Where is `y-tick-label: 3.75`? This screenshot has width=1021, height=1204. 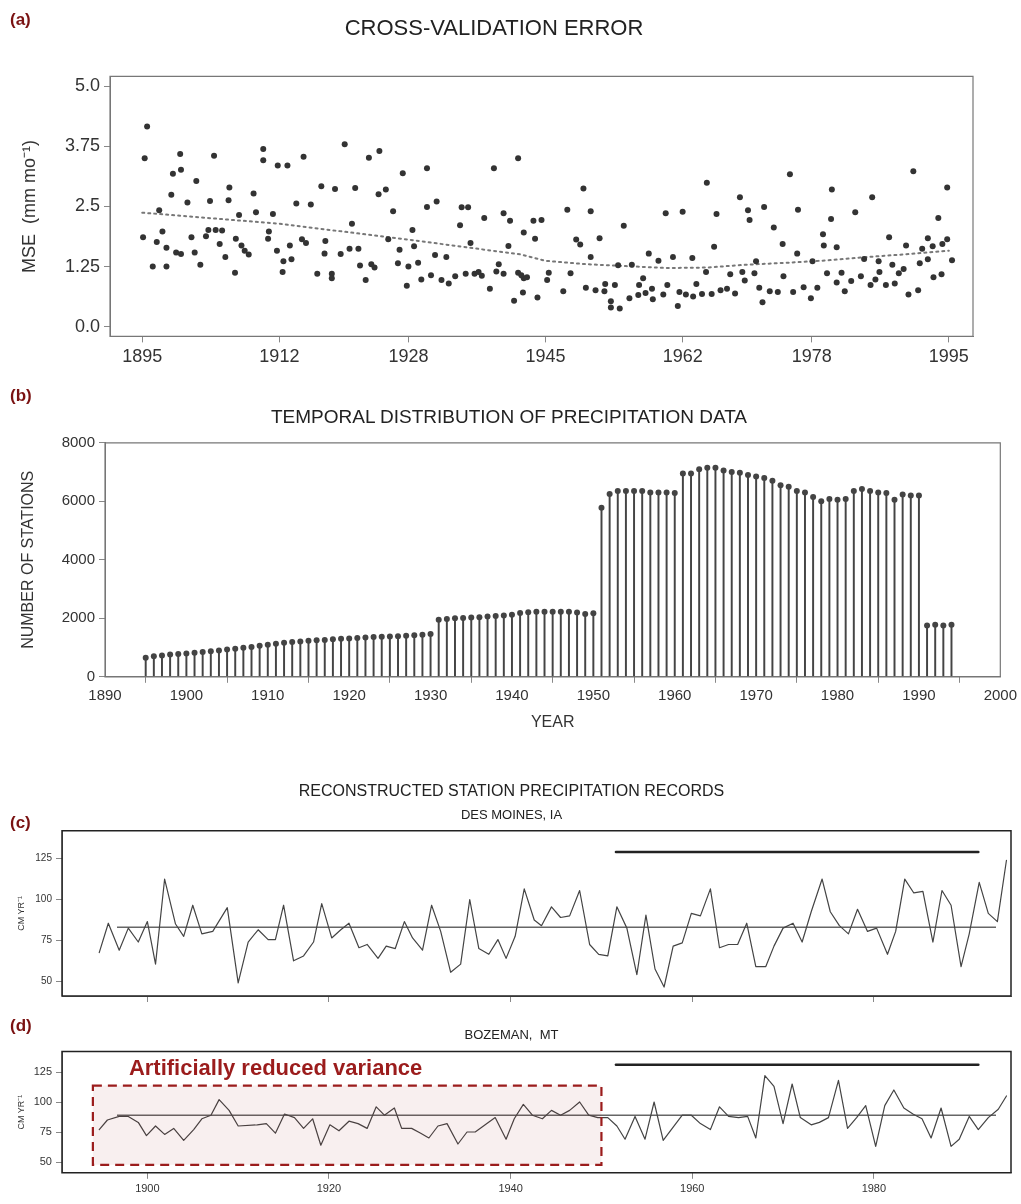 y-tick-label: 3.75 is located at coordinates (82, 145).